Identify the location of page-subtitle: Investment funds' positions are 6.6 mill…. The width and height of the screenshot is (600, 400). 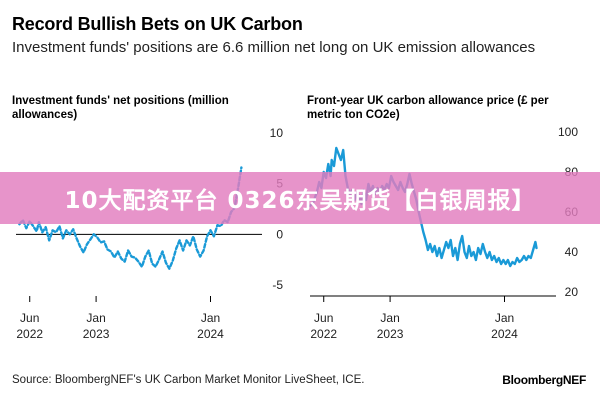
(274, 47).